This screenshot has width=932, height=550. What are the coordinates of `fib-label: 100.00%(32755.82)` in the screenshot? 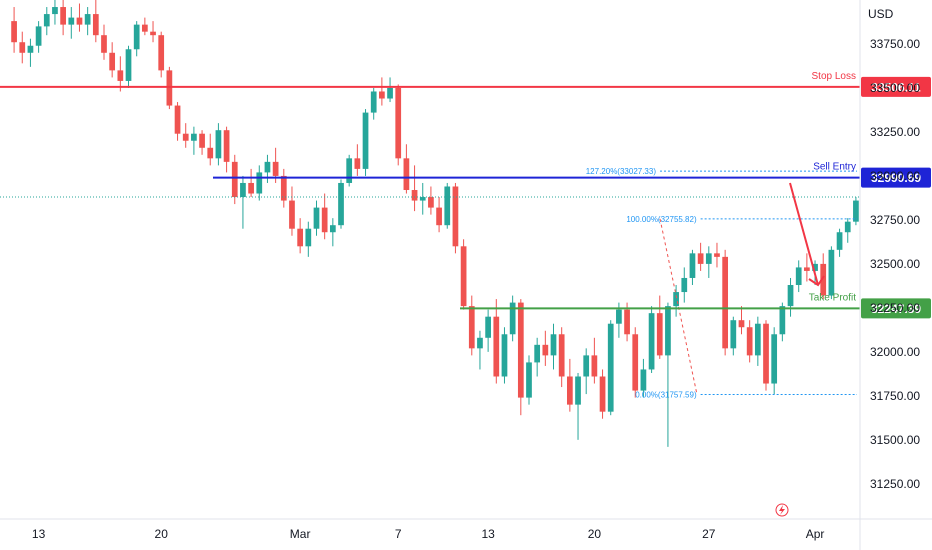 It's located at (661, 219).